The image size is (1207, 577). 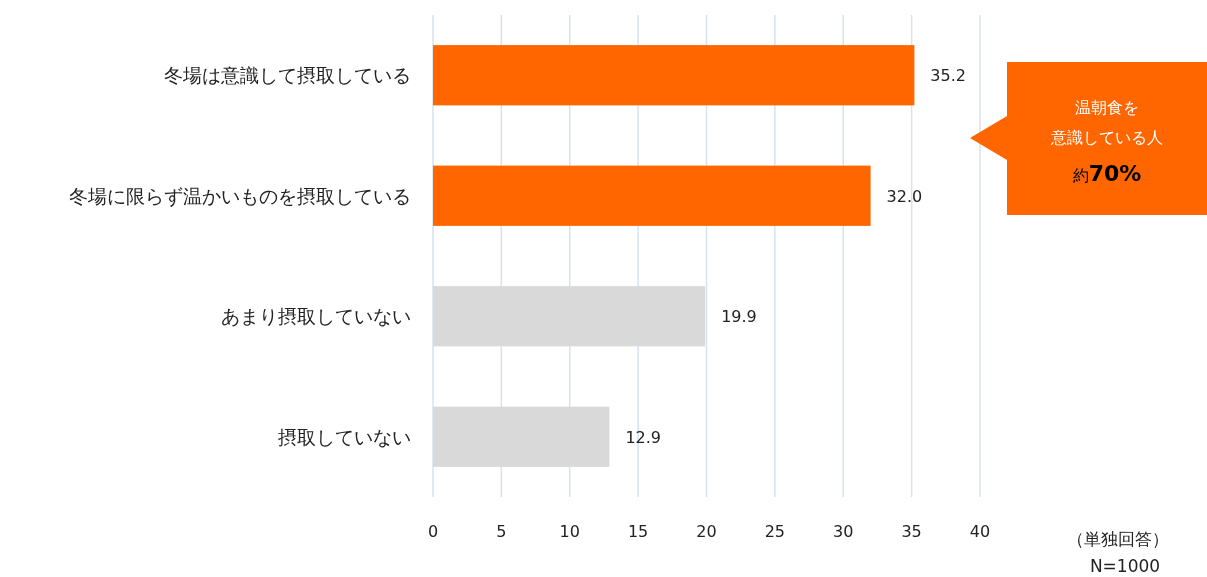 What do you see at coordinates (240, 195) in the screenshot?
I see `y-tick-label: 冬場に限らず温かいものを摂取している` at bounding box center [240, 195].